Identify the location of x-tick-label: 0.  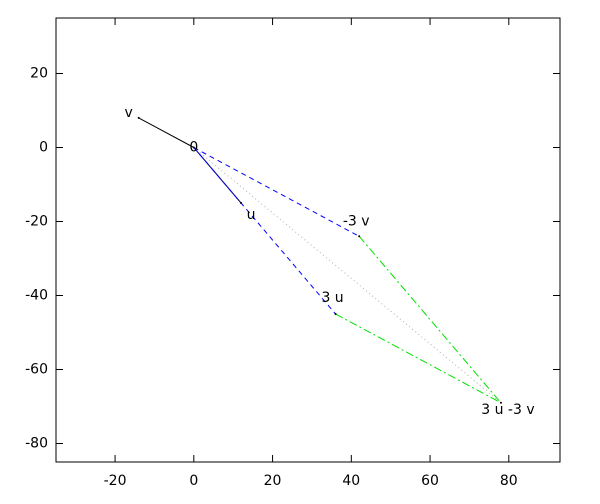
(193, 481).